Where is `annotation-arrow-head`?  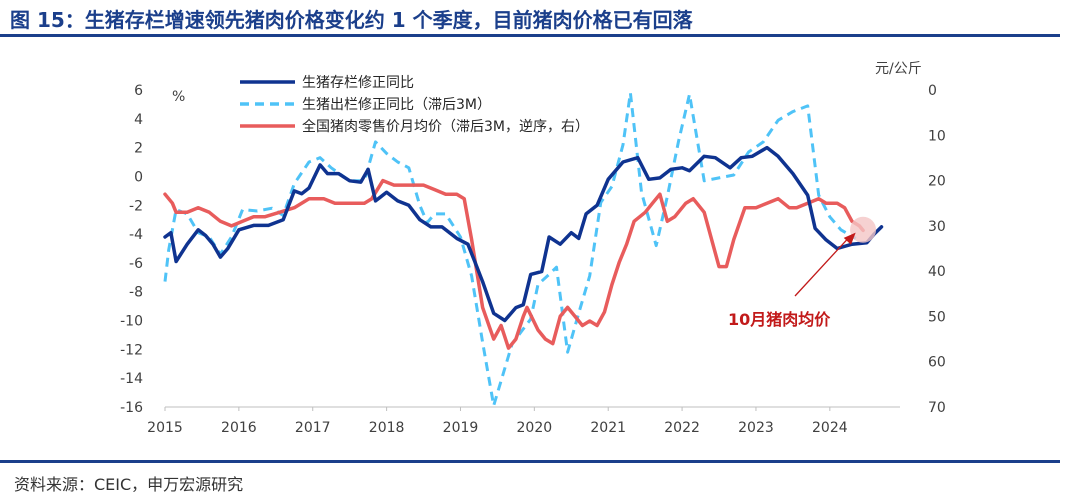 annotation-arrow-head is located at coordinates (849, 238).